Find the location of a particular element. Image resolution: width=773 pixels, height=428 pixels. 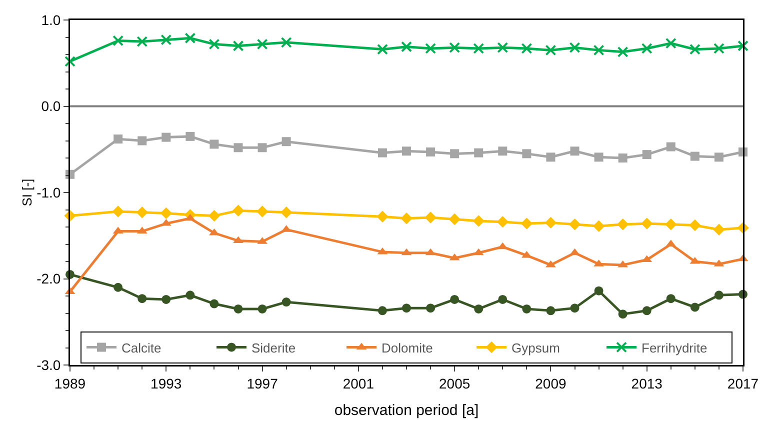

y-tick-label: 1.0 is located at coordinates (51, 20).